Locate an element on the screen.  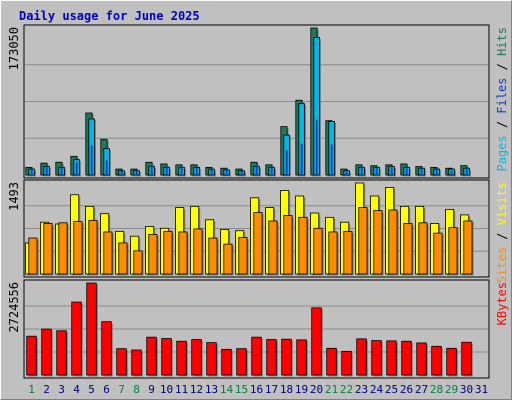
day-15-kbytes is located at coordinates (242, 362).